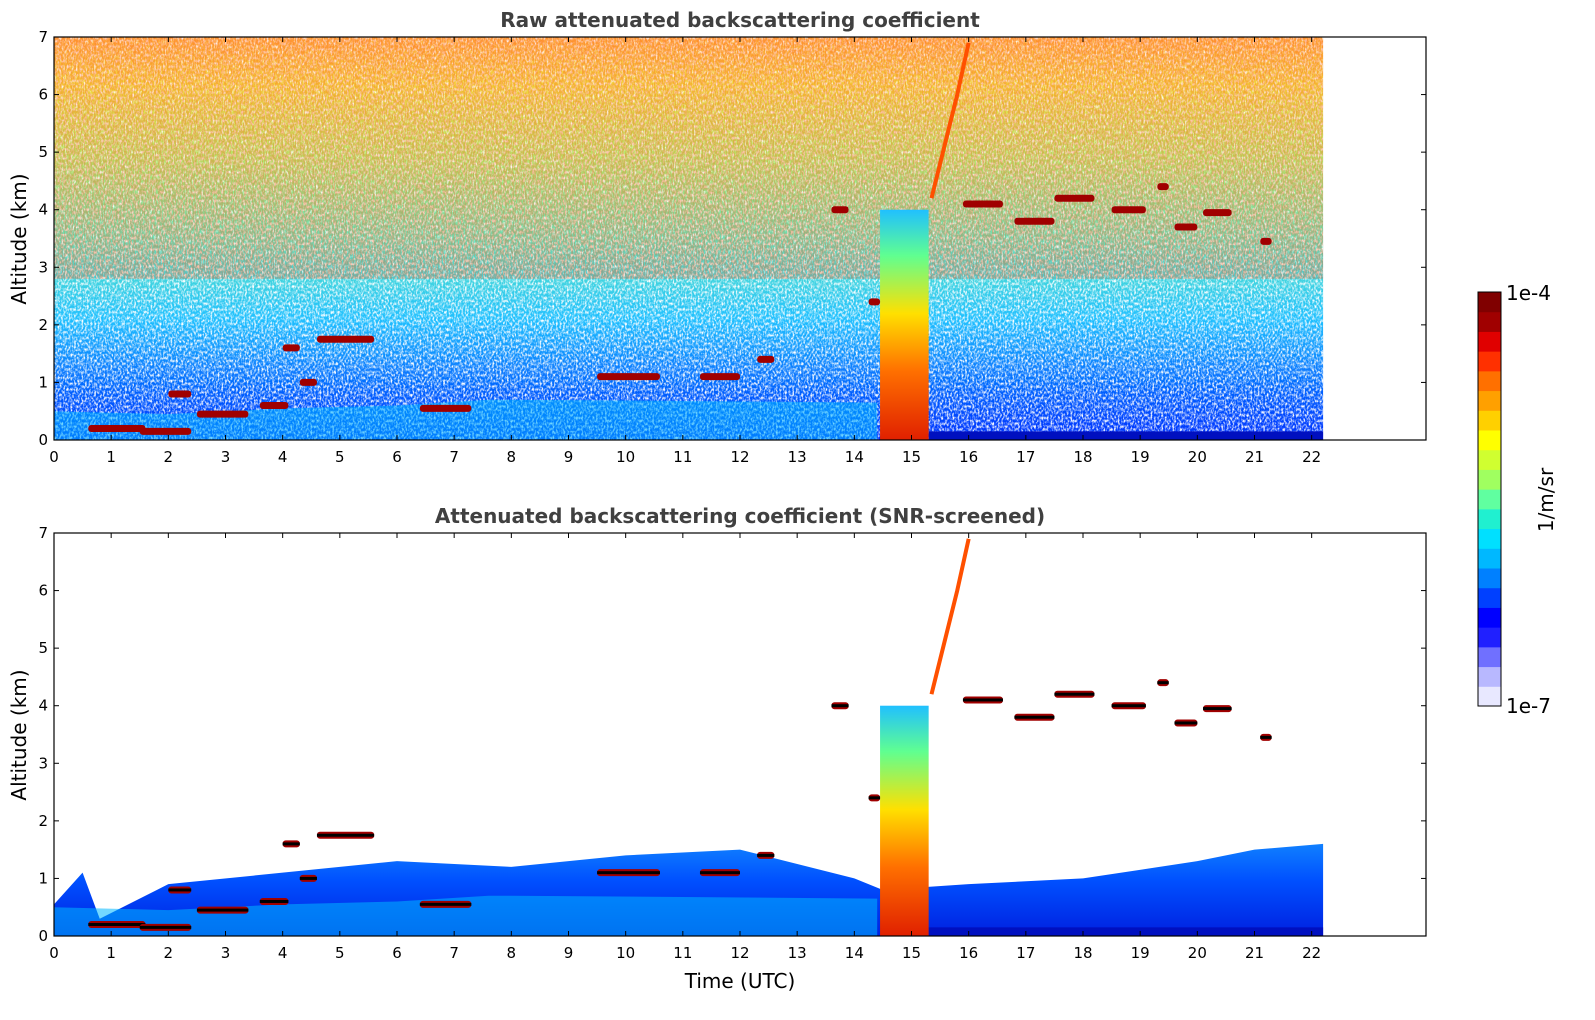 Image resolution: width=1595 pixels, height=1020 pixels. I want to click on x-tick-label: 9, so click(569, 457).